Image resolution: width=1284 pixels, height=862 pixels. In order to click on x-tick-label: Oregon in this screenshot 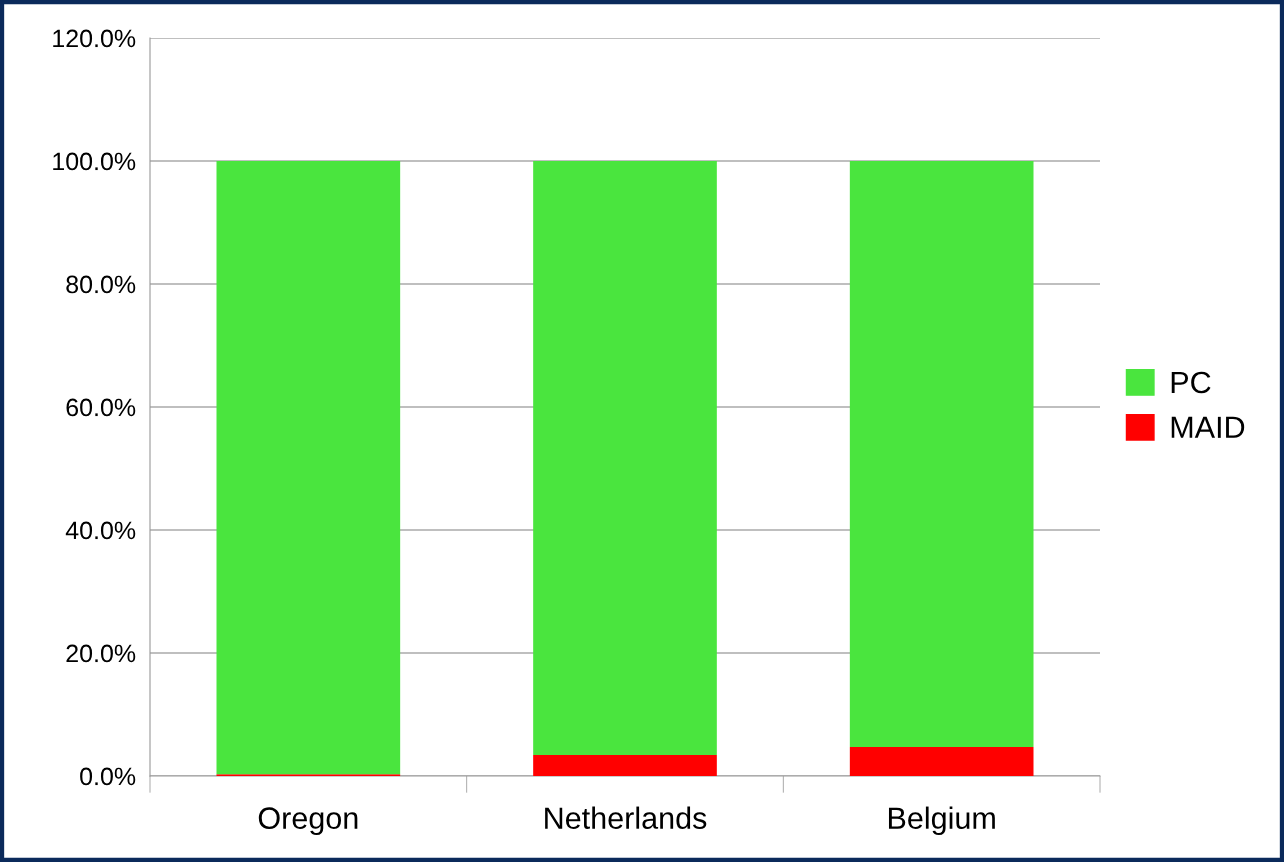, I will do `click(308, 821)`.